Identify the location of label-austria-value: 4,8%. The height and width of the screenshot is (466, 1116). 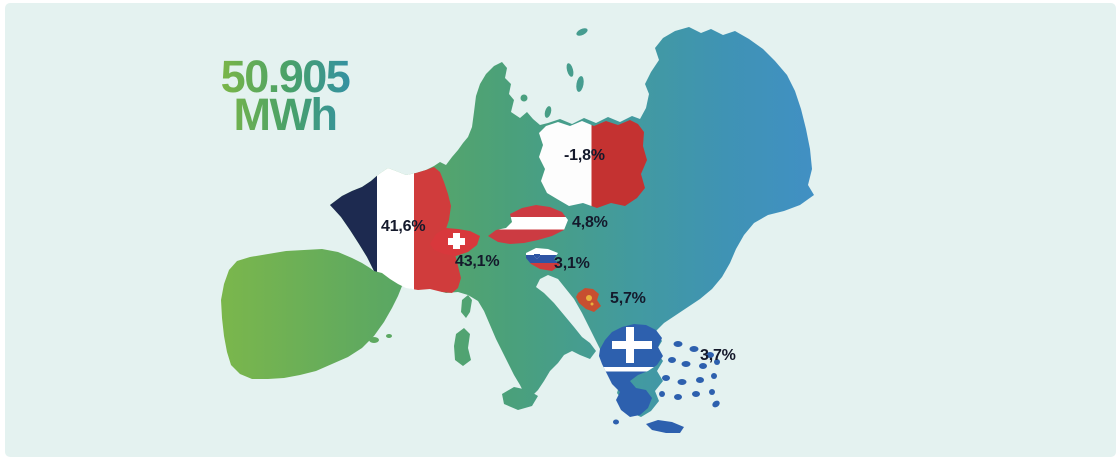
(590, 222).